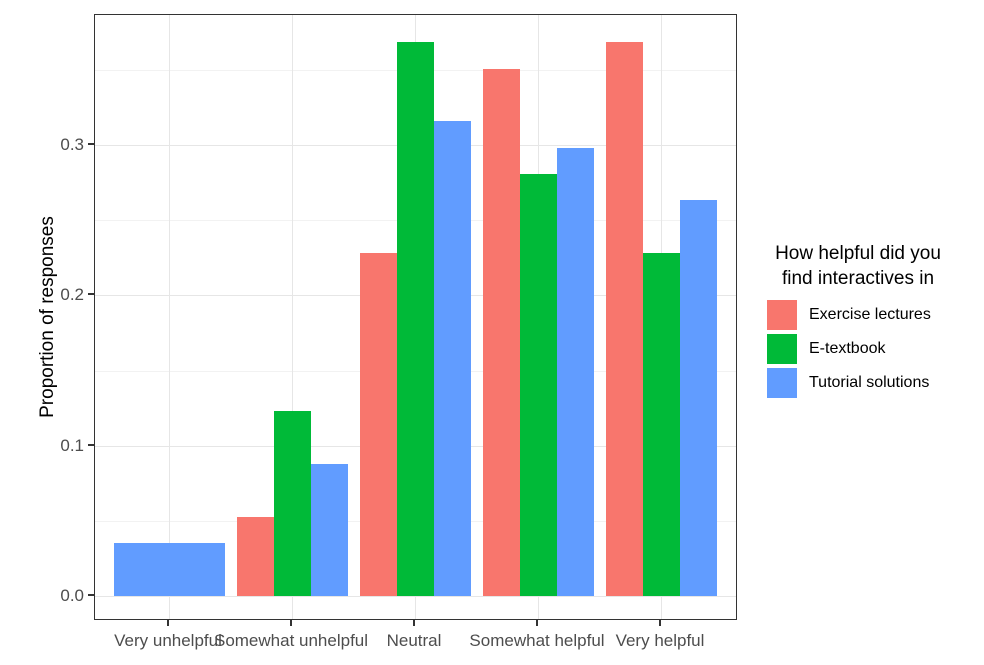  What do you see at coordinates (660, 640) in the screenshot?
I see `x-tick-label: Very helpful` at bounding box center [660, 640].